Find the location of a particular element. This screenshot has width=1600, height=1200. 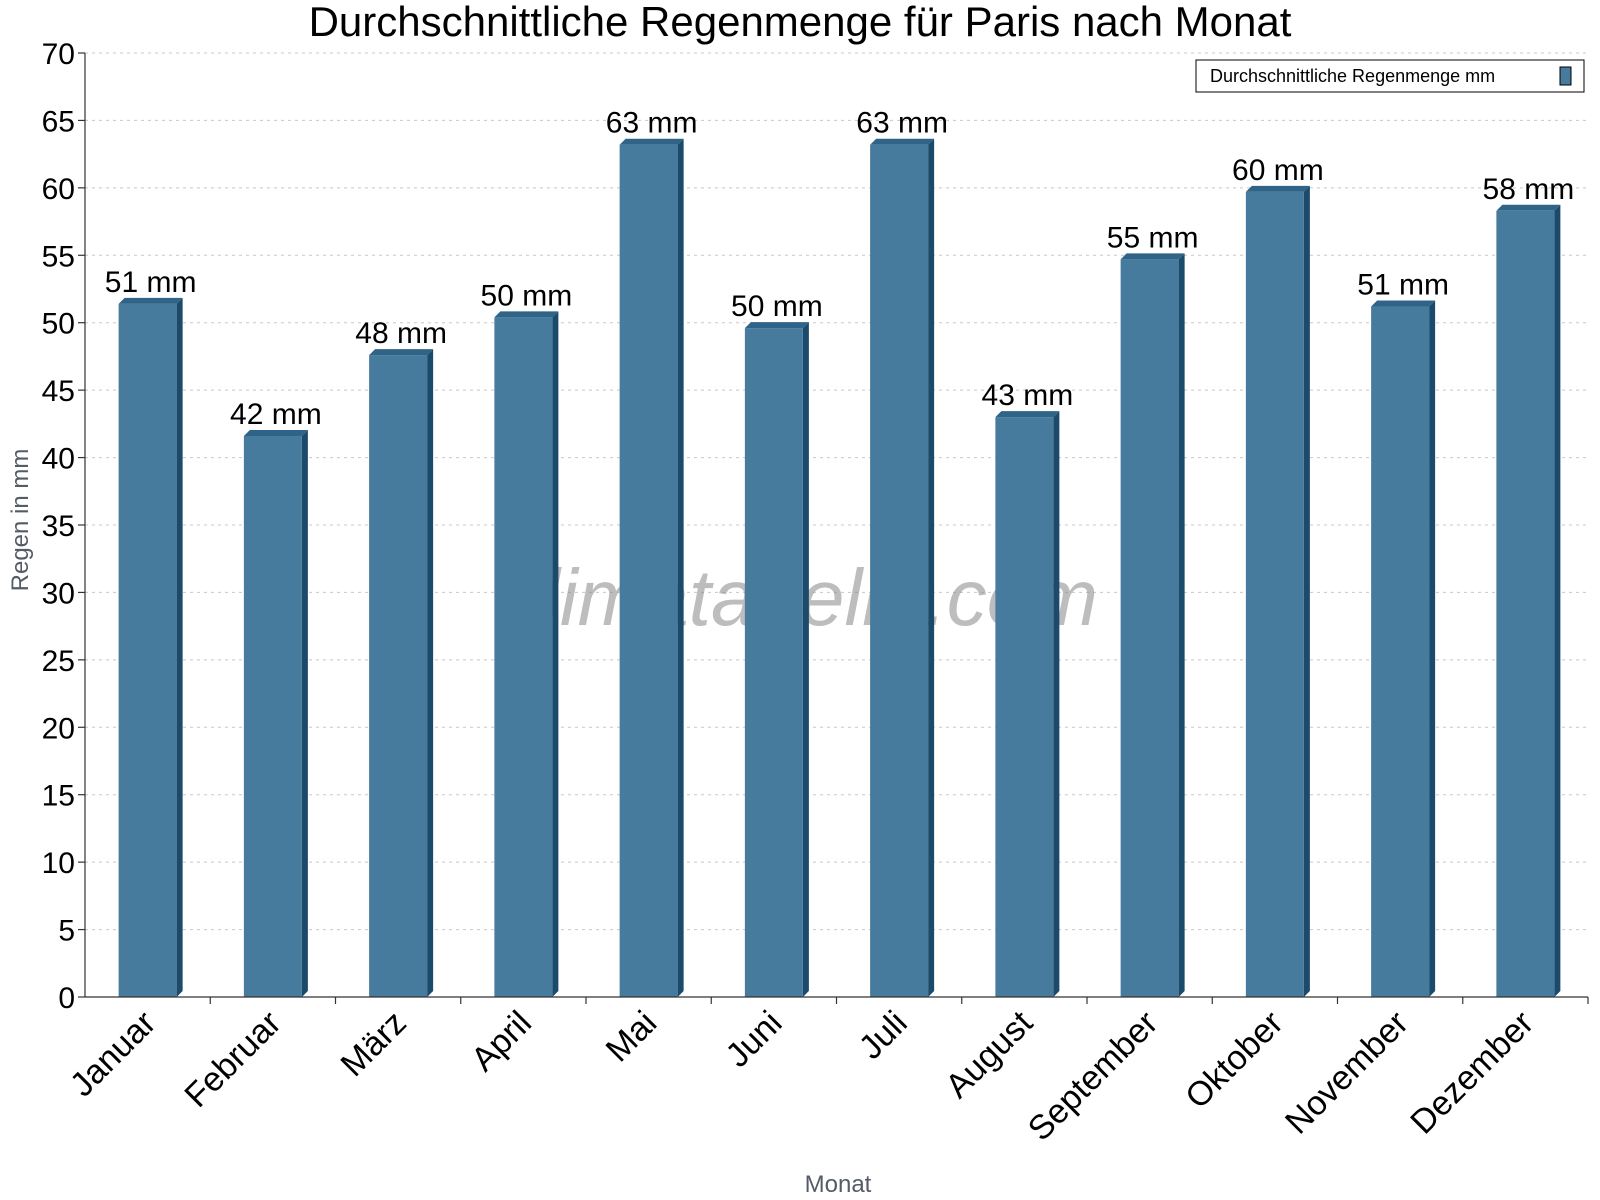

bar-august is located at coordinates (1027, 704).